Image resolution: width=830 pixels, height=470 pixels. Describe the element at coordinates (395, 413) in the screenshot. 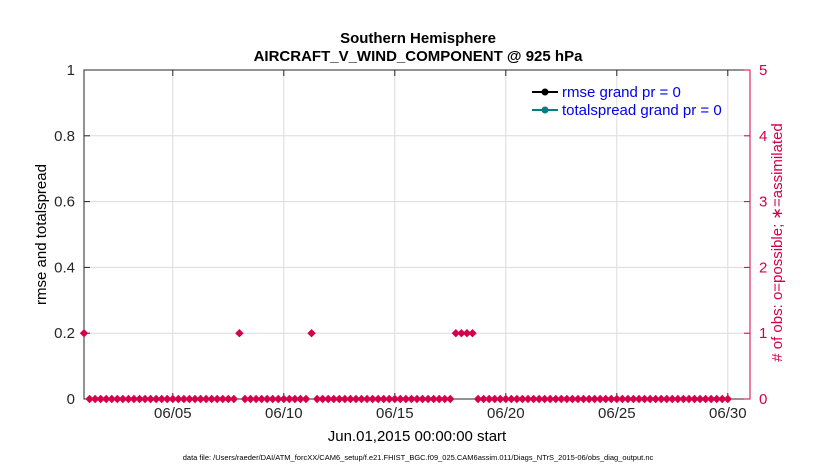

I see `x-tick-label: 06/15` at that location.